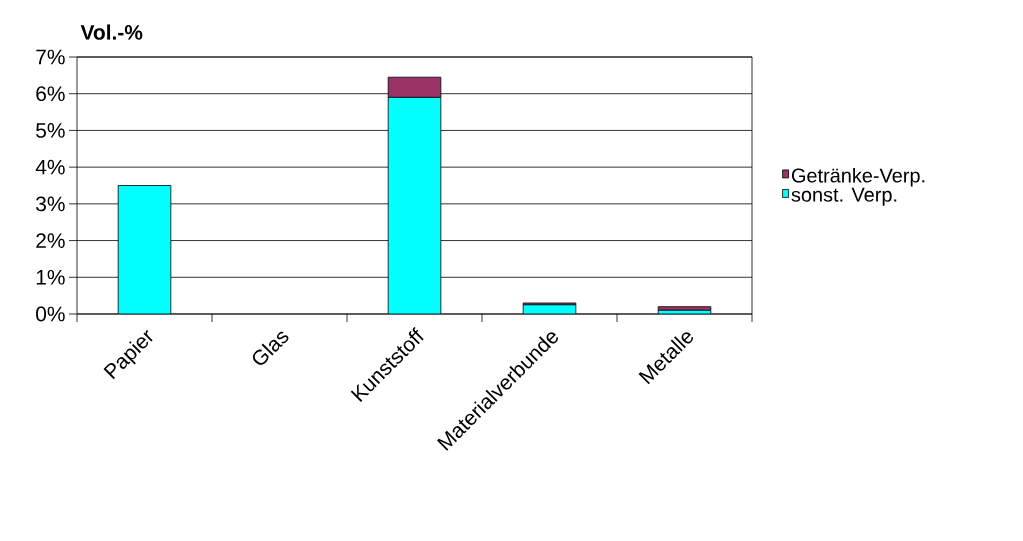  I want to click on y-tick-label: 0%, so click(50, 314).